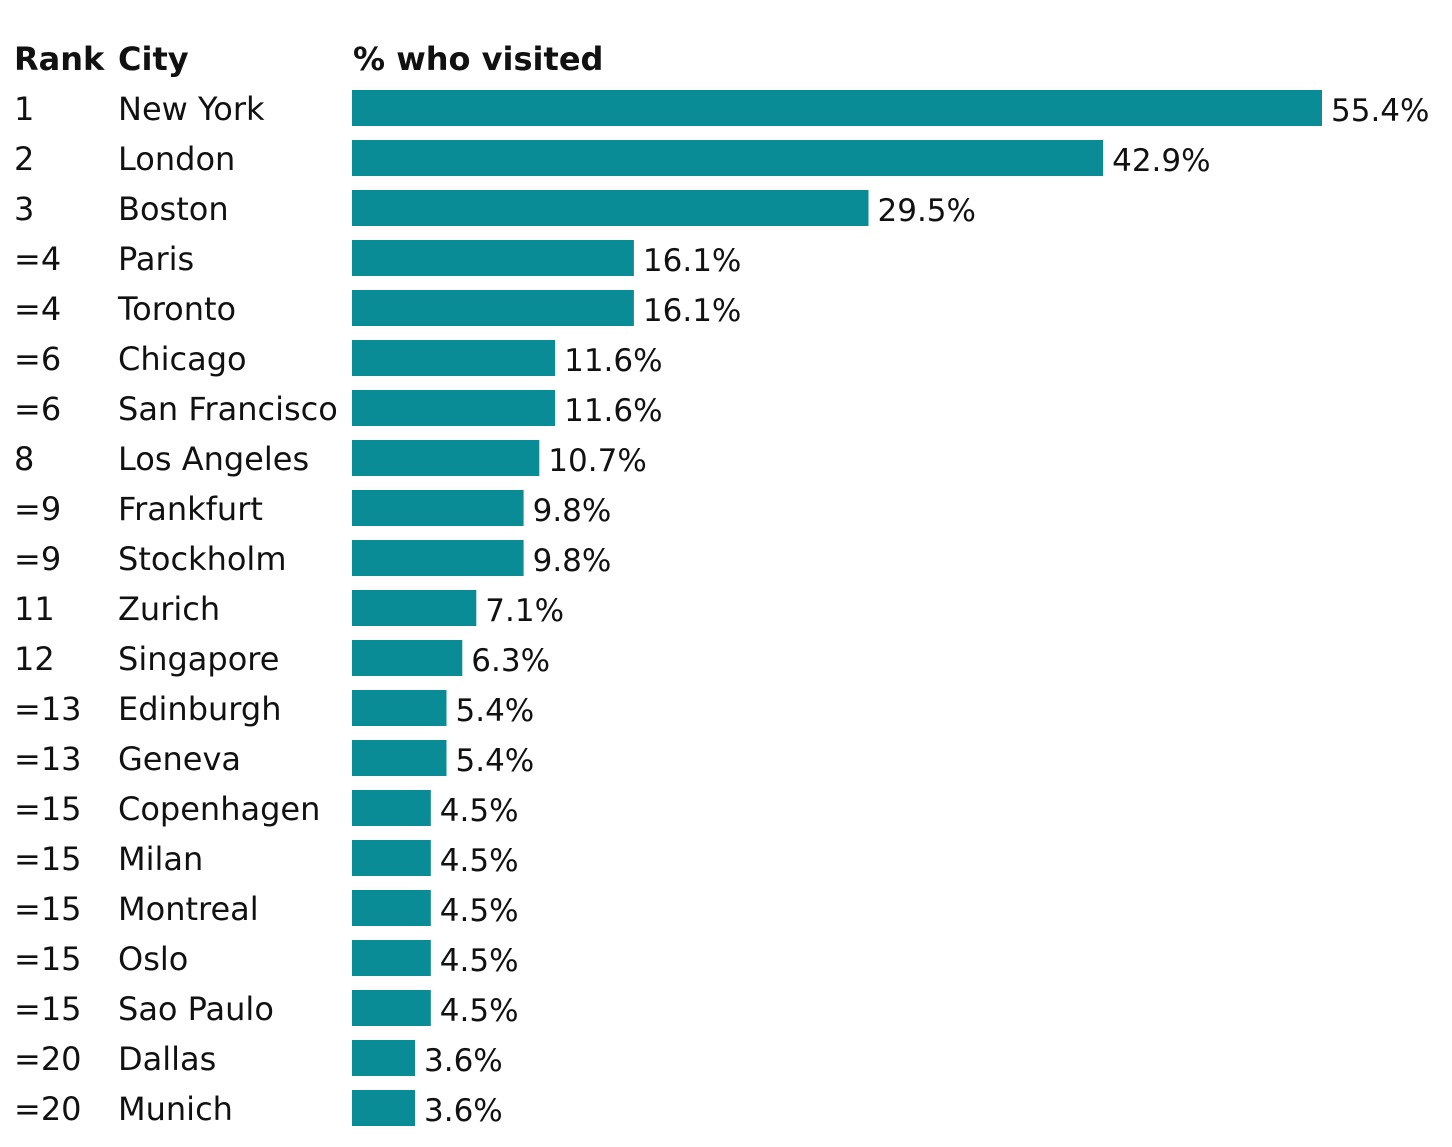  Describe the element at coordinates (190, 509) in the screenshot. I see `city-label: Frankfurt` at that location.